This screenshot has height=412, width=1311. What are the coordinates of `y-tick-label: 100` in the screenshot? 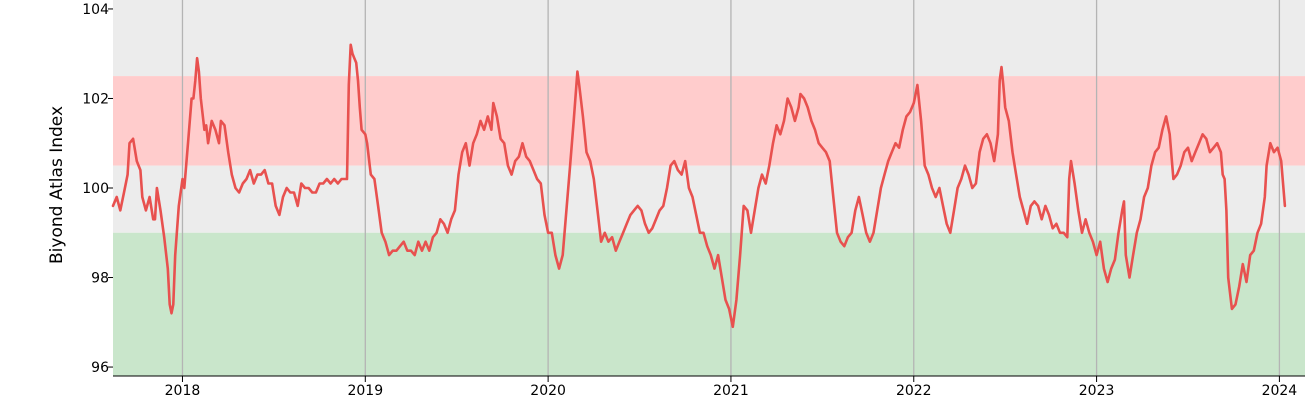 It's located at (95, 189).